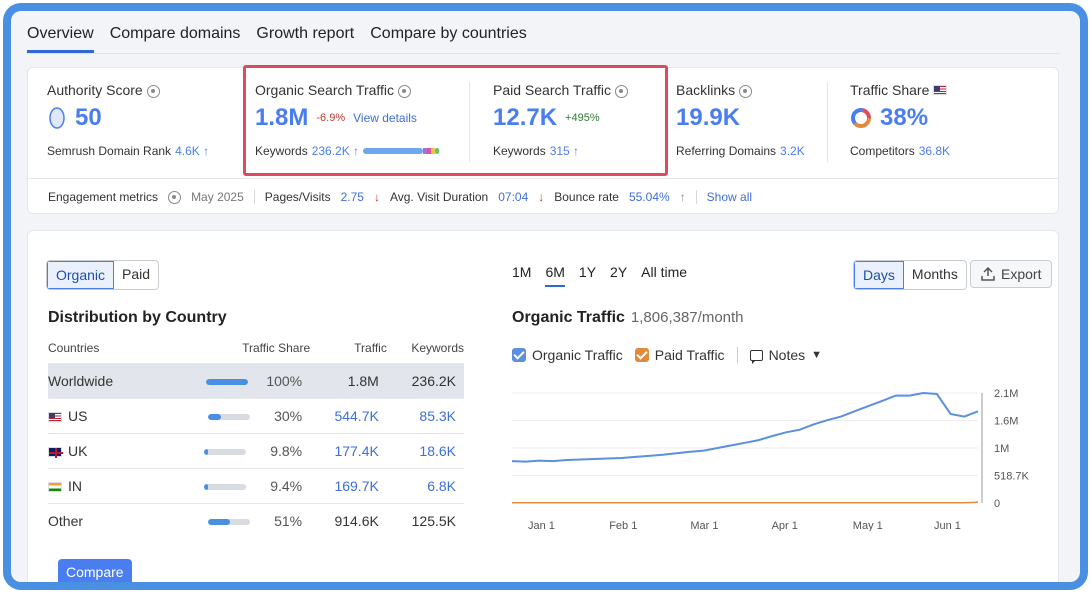 The height and width of the screenshot is (593, 1091). Describe the element at coordinates (1011, 274) in the screenshot. I see `export-button: Export` at that location.